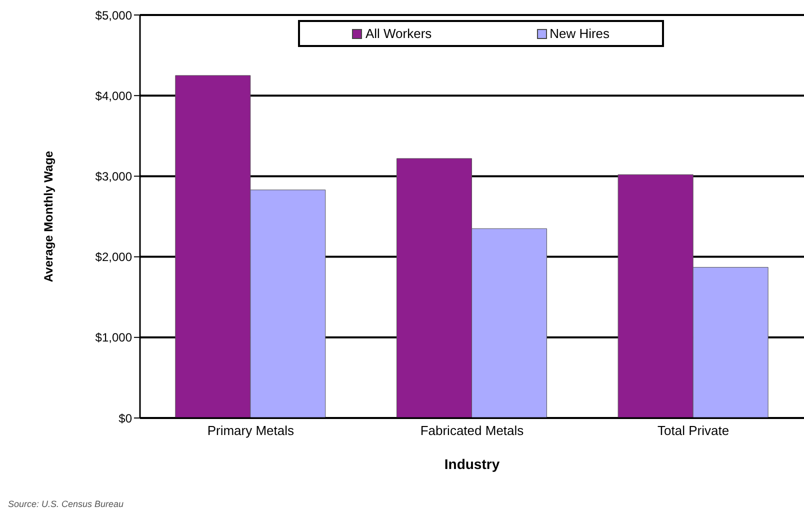 The image size is (804, 509). What do you see at coordinates (113, 337) in the screenshot?
I see `y-tick-label: $1,000` at bounding box center [113, 337].